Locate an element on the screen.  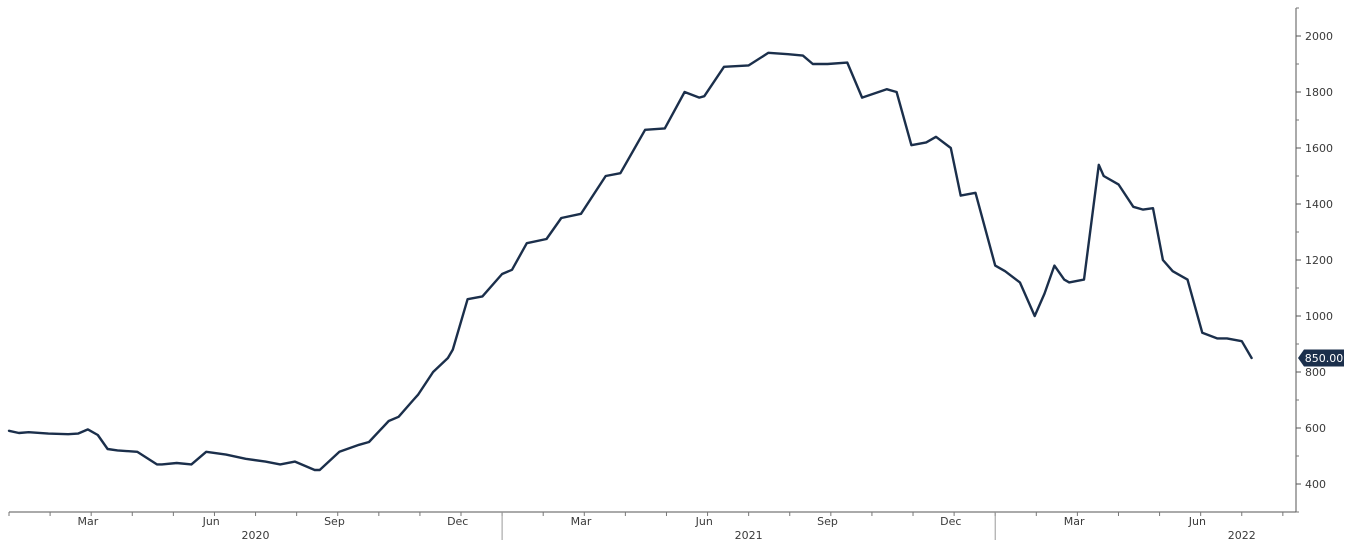
x-year-label: 2021 is located at coordinates (749, 535).